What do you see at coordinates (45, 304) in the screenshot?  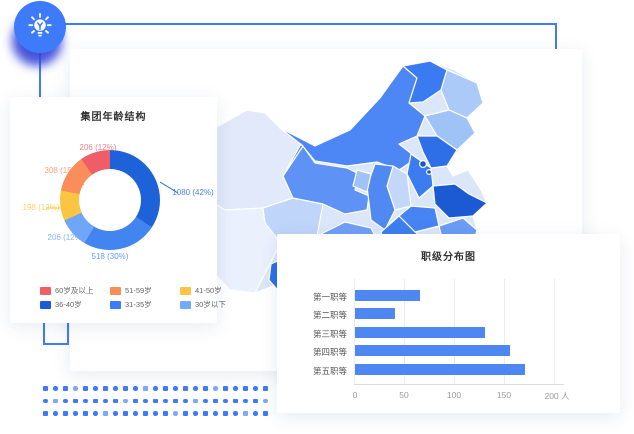 I see `legend-swatch-darkblue` at bounding box center [45, 304].